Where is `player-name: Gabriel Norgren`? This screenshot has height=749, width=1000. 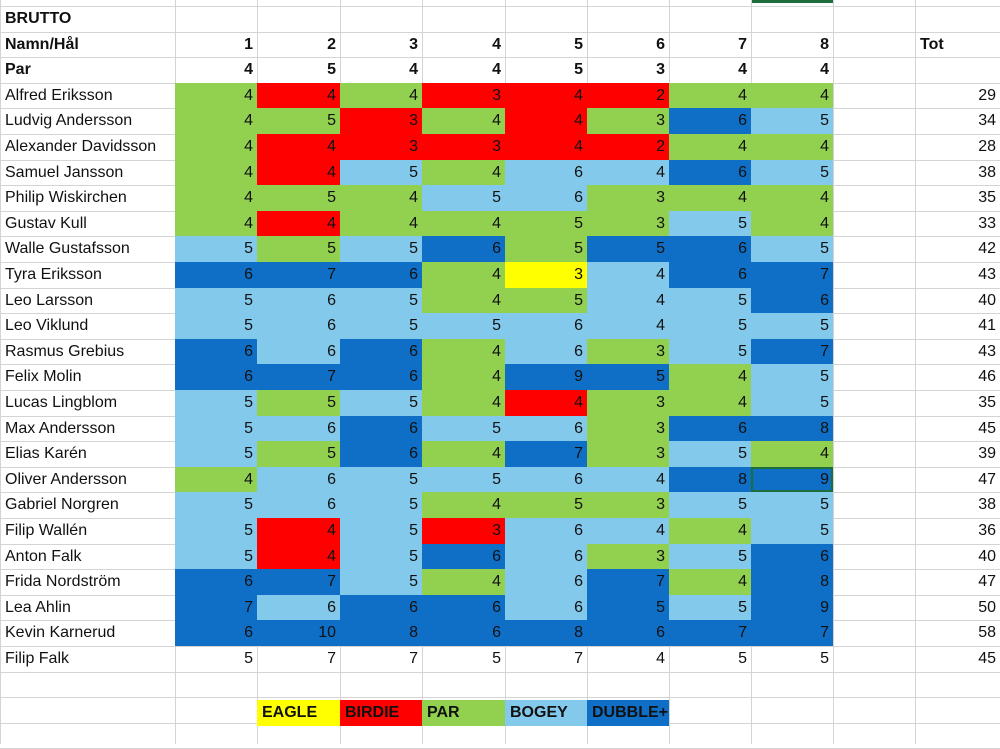 player-name: Gabriel Norgren is located at coordinates (62, 505).